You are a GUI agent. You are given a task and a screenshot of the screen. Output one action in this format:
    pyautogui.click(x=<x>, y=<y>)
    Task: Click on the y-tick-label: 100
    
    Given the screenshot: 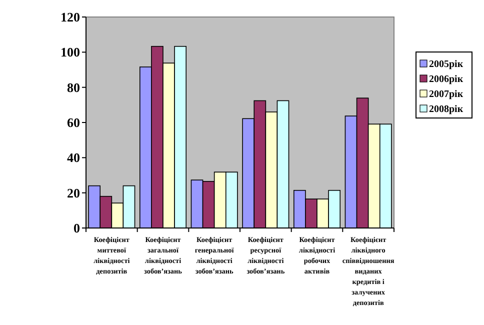 What is the action you would take?
    pyautogui.click(x=70, y=52)
    